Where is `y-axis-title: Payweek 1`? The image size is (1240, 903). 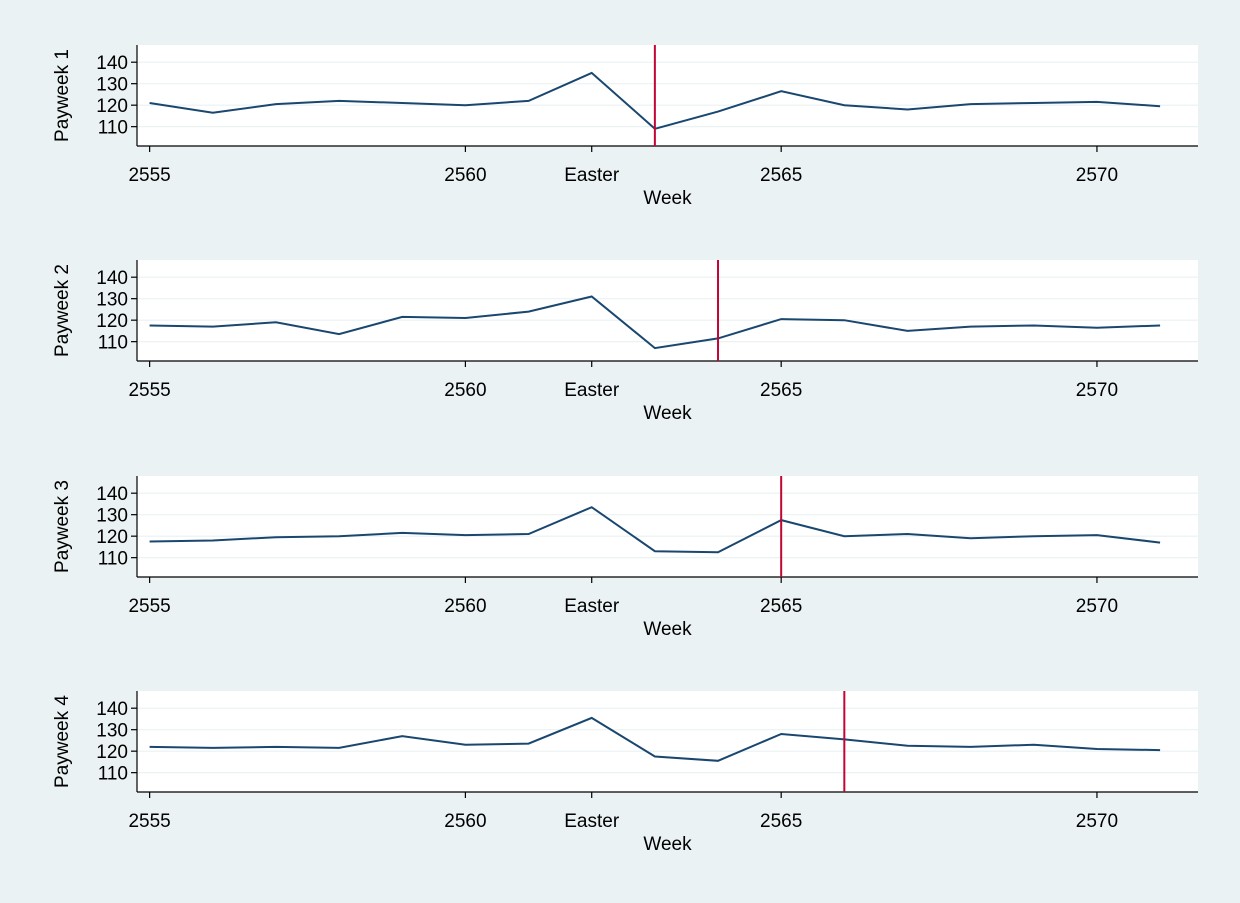 y-axis-title: Payweek 1 is located at coordinates (62, 95).